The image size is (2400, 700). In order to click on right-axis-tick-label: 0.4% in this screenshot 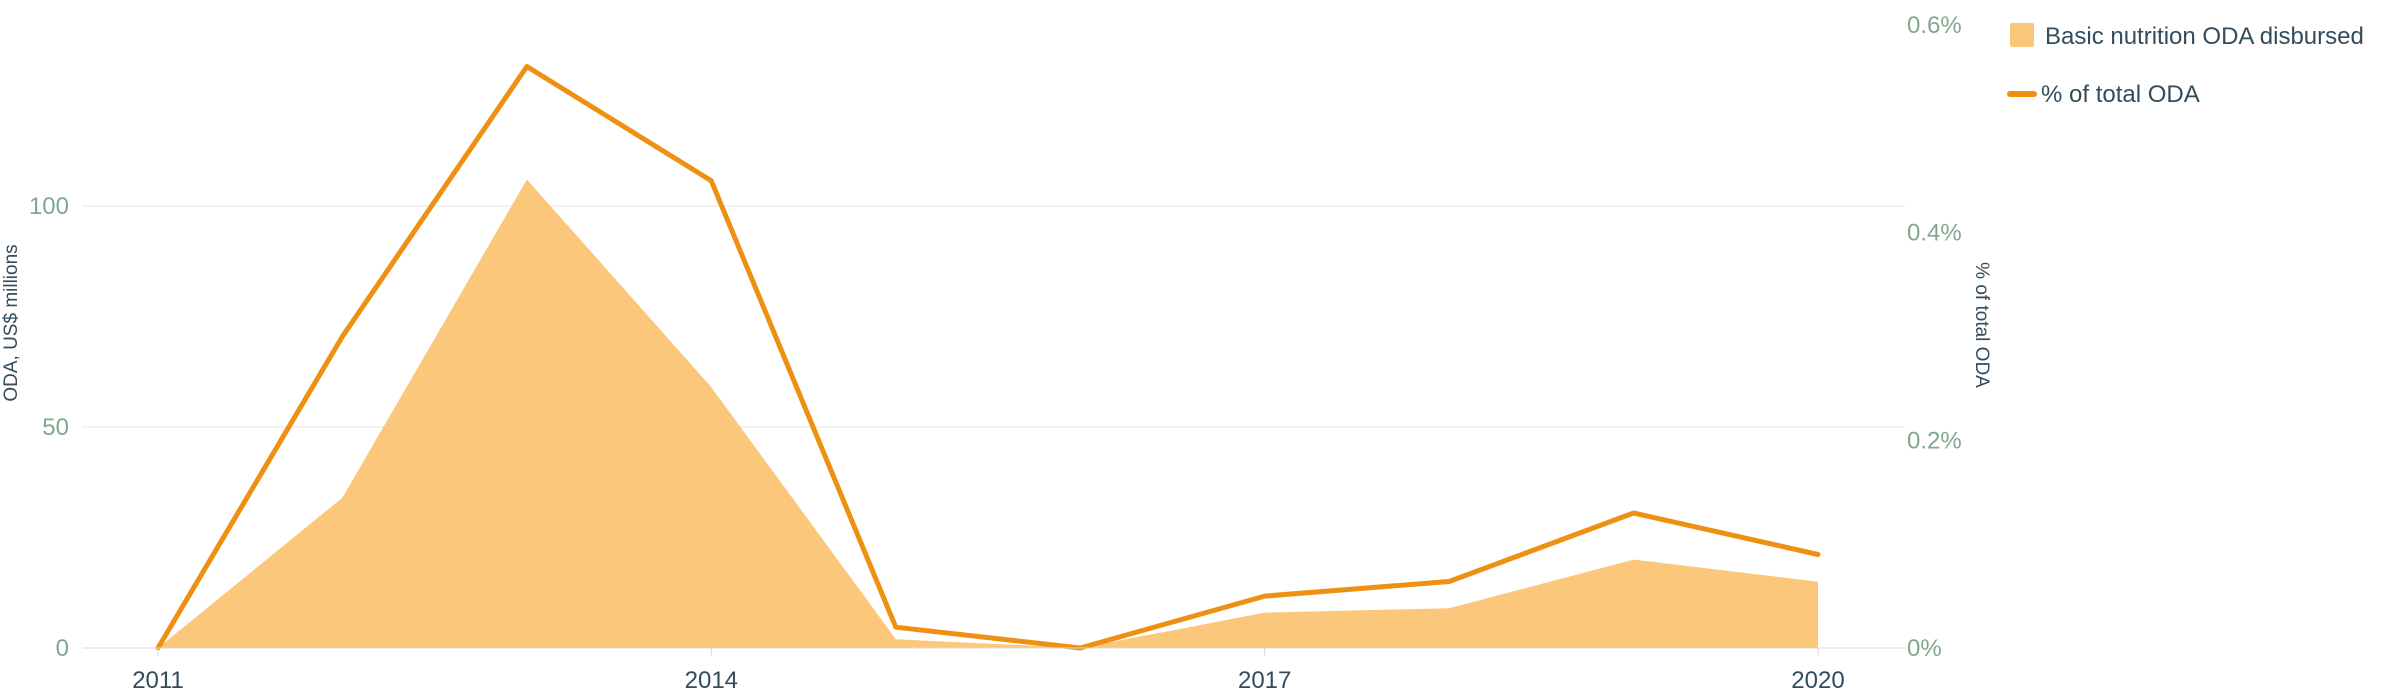, I will do `click(1934, 233)`.